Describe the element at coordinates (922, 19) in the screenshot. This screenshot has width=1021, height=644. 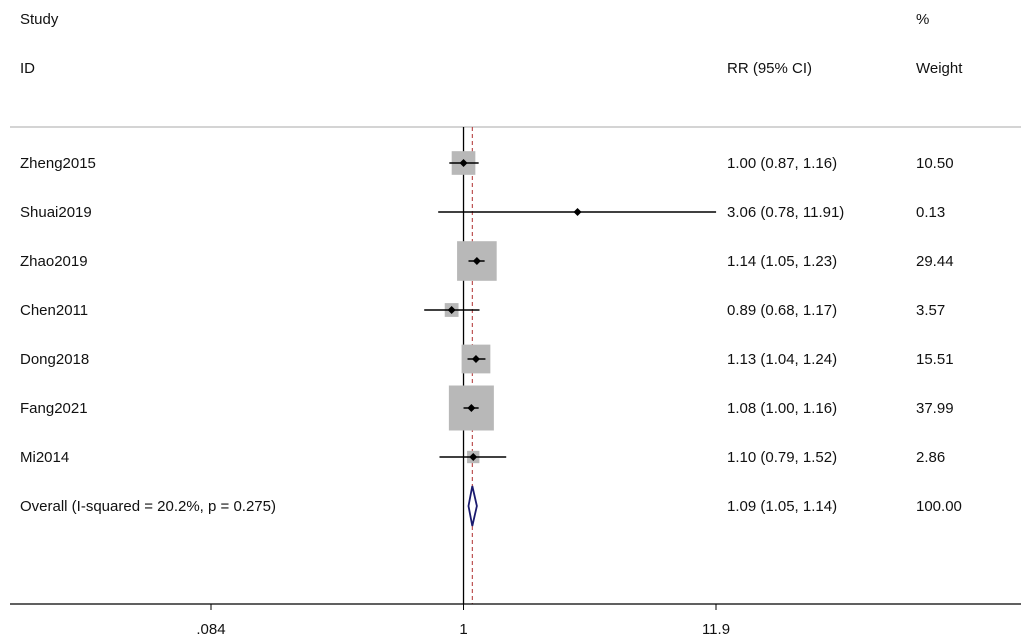
I see `header-percent-label: %` at that location.